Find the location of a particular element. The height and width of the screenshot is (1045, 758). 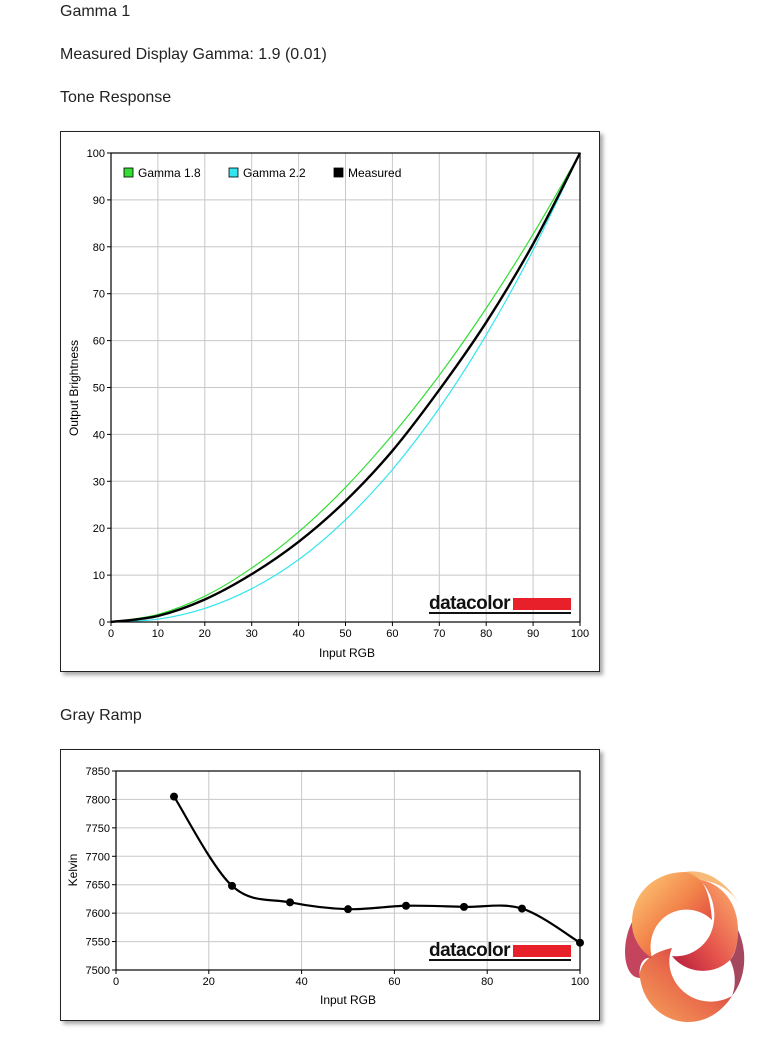

gray-datacolor-underline is located at coordinates (500, 960).